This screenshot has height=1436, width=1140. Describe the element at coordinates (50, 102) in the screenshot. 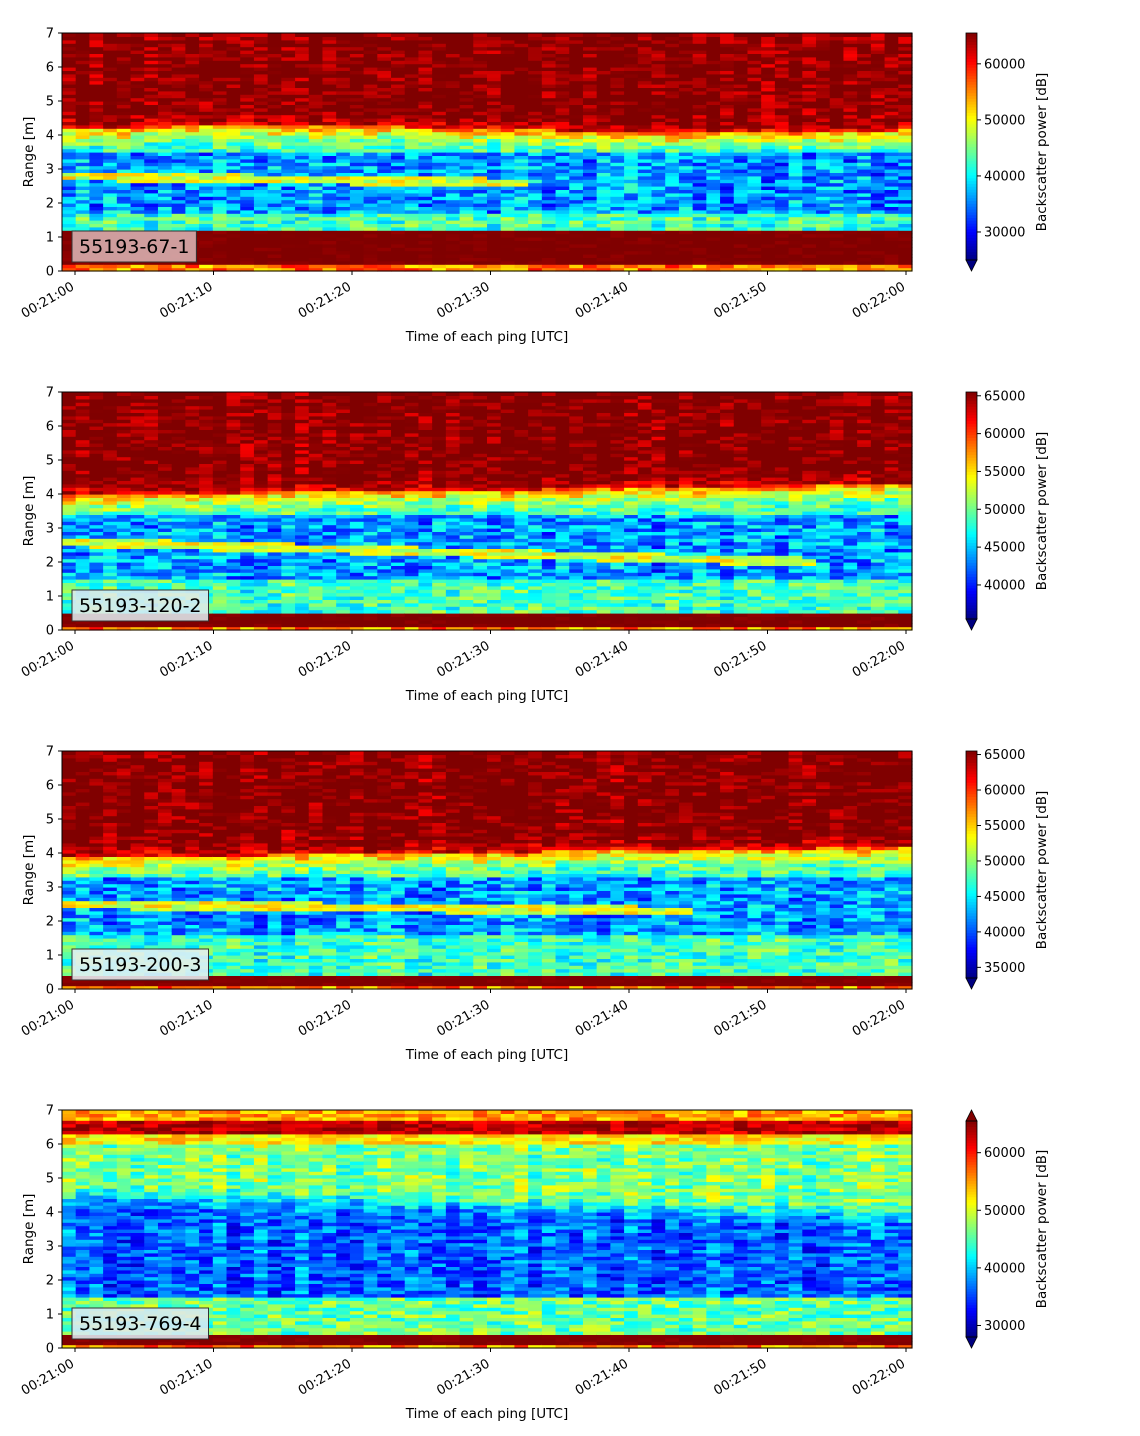

I see `y-tick-label: 5` at that location.